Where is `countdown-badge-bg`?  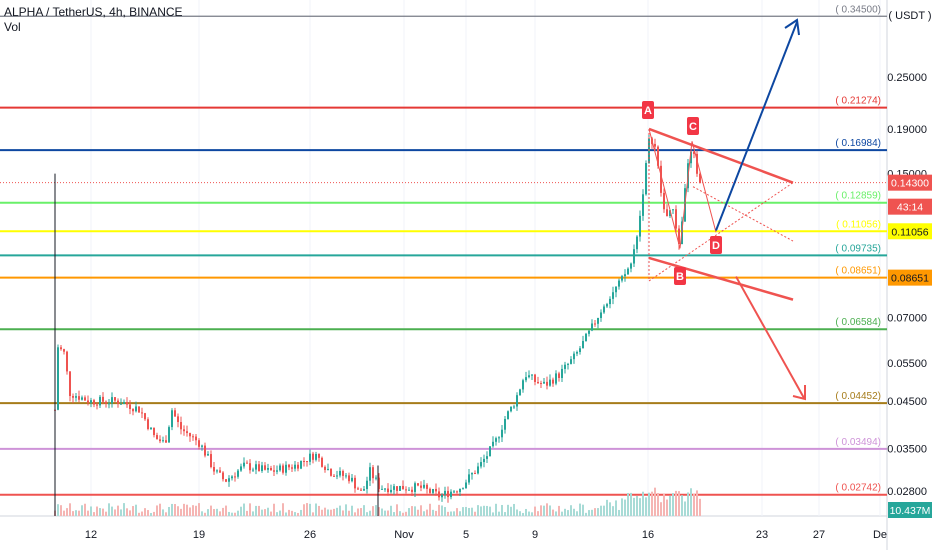 countdown-badge-bg is located at coordinates (910, 206).